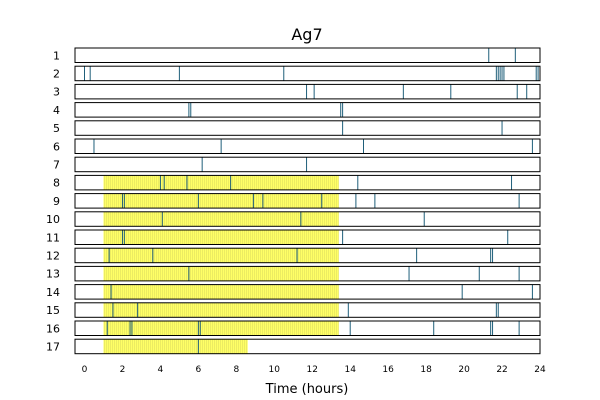 The image size is (600, 400). Describe the element at coordinates (161, 370) in the screenshot. I see `x-tick-label: 4` at that location.